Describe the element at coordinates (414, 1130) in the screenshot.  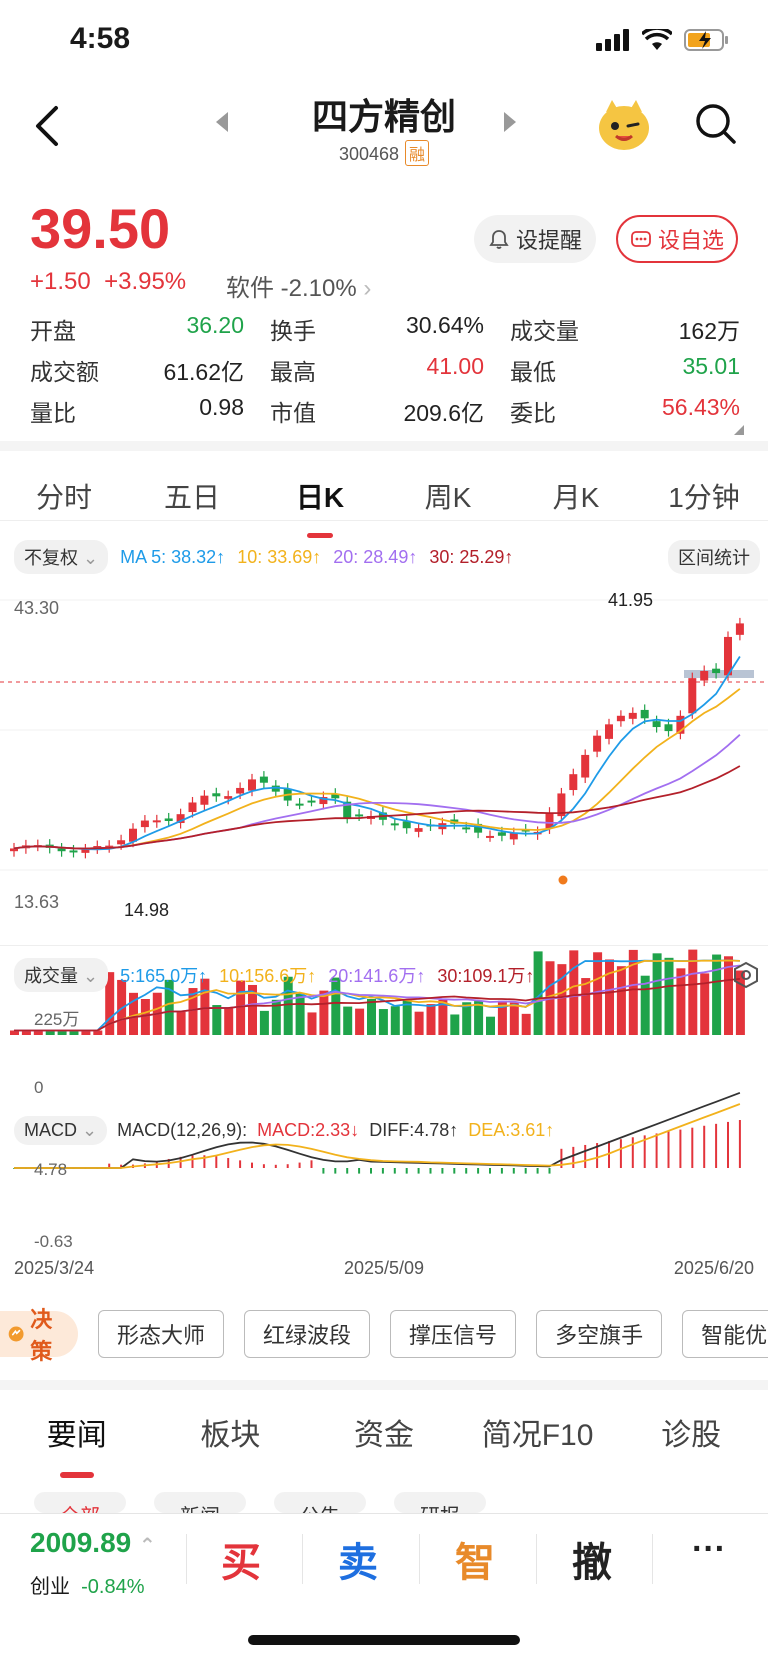
I see `diff-value: DIFF:4.78↑` at that location.